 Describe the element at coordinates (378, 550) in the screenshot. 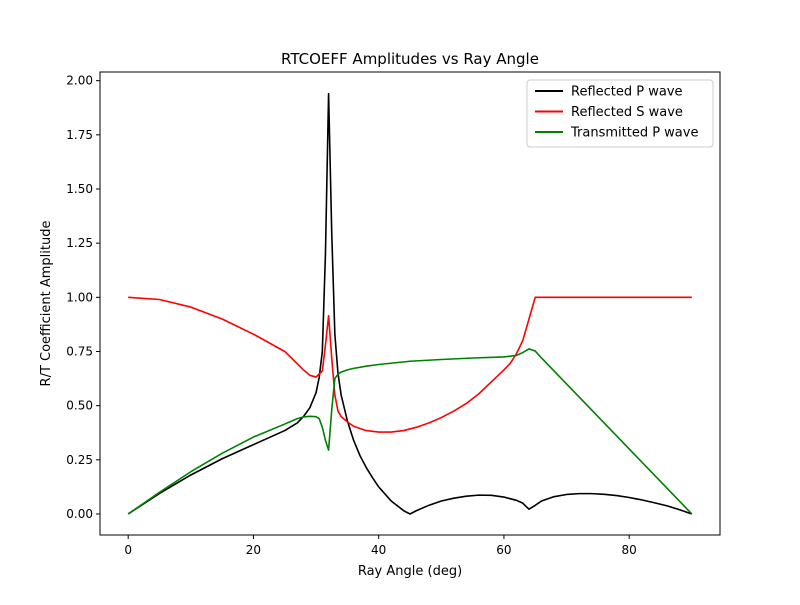

I see `x-tick-label: 40` at that location.